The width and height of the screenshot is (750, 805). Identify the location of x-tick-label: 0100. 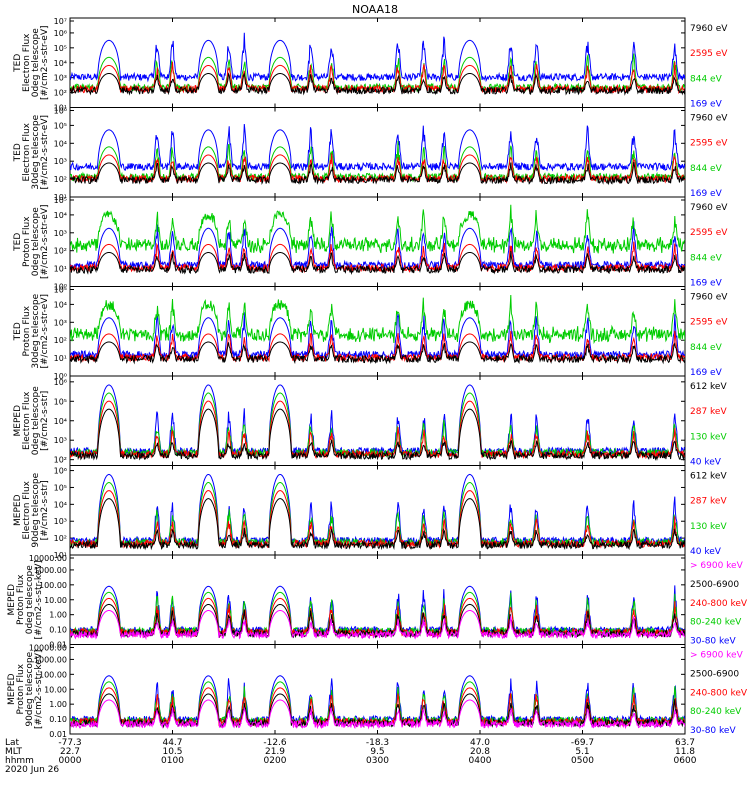
(172, 761).